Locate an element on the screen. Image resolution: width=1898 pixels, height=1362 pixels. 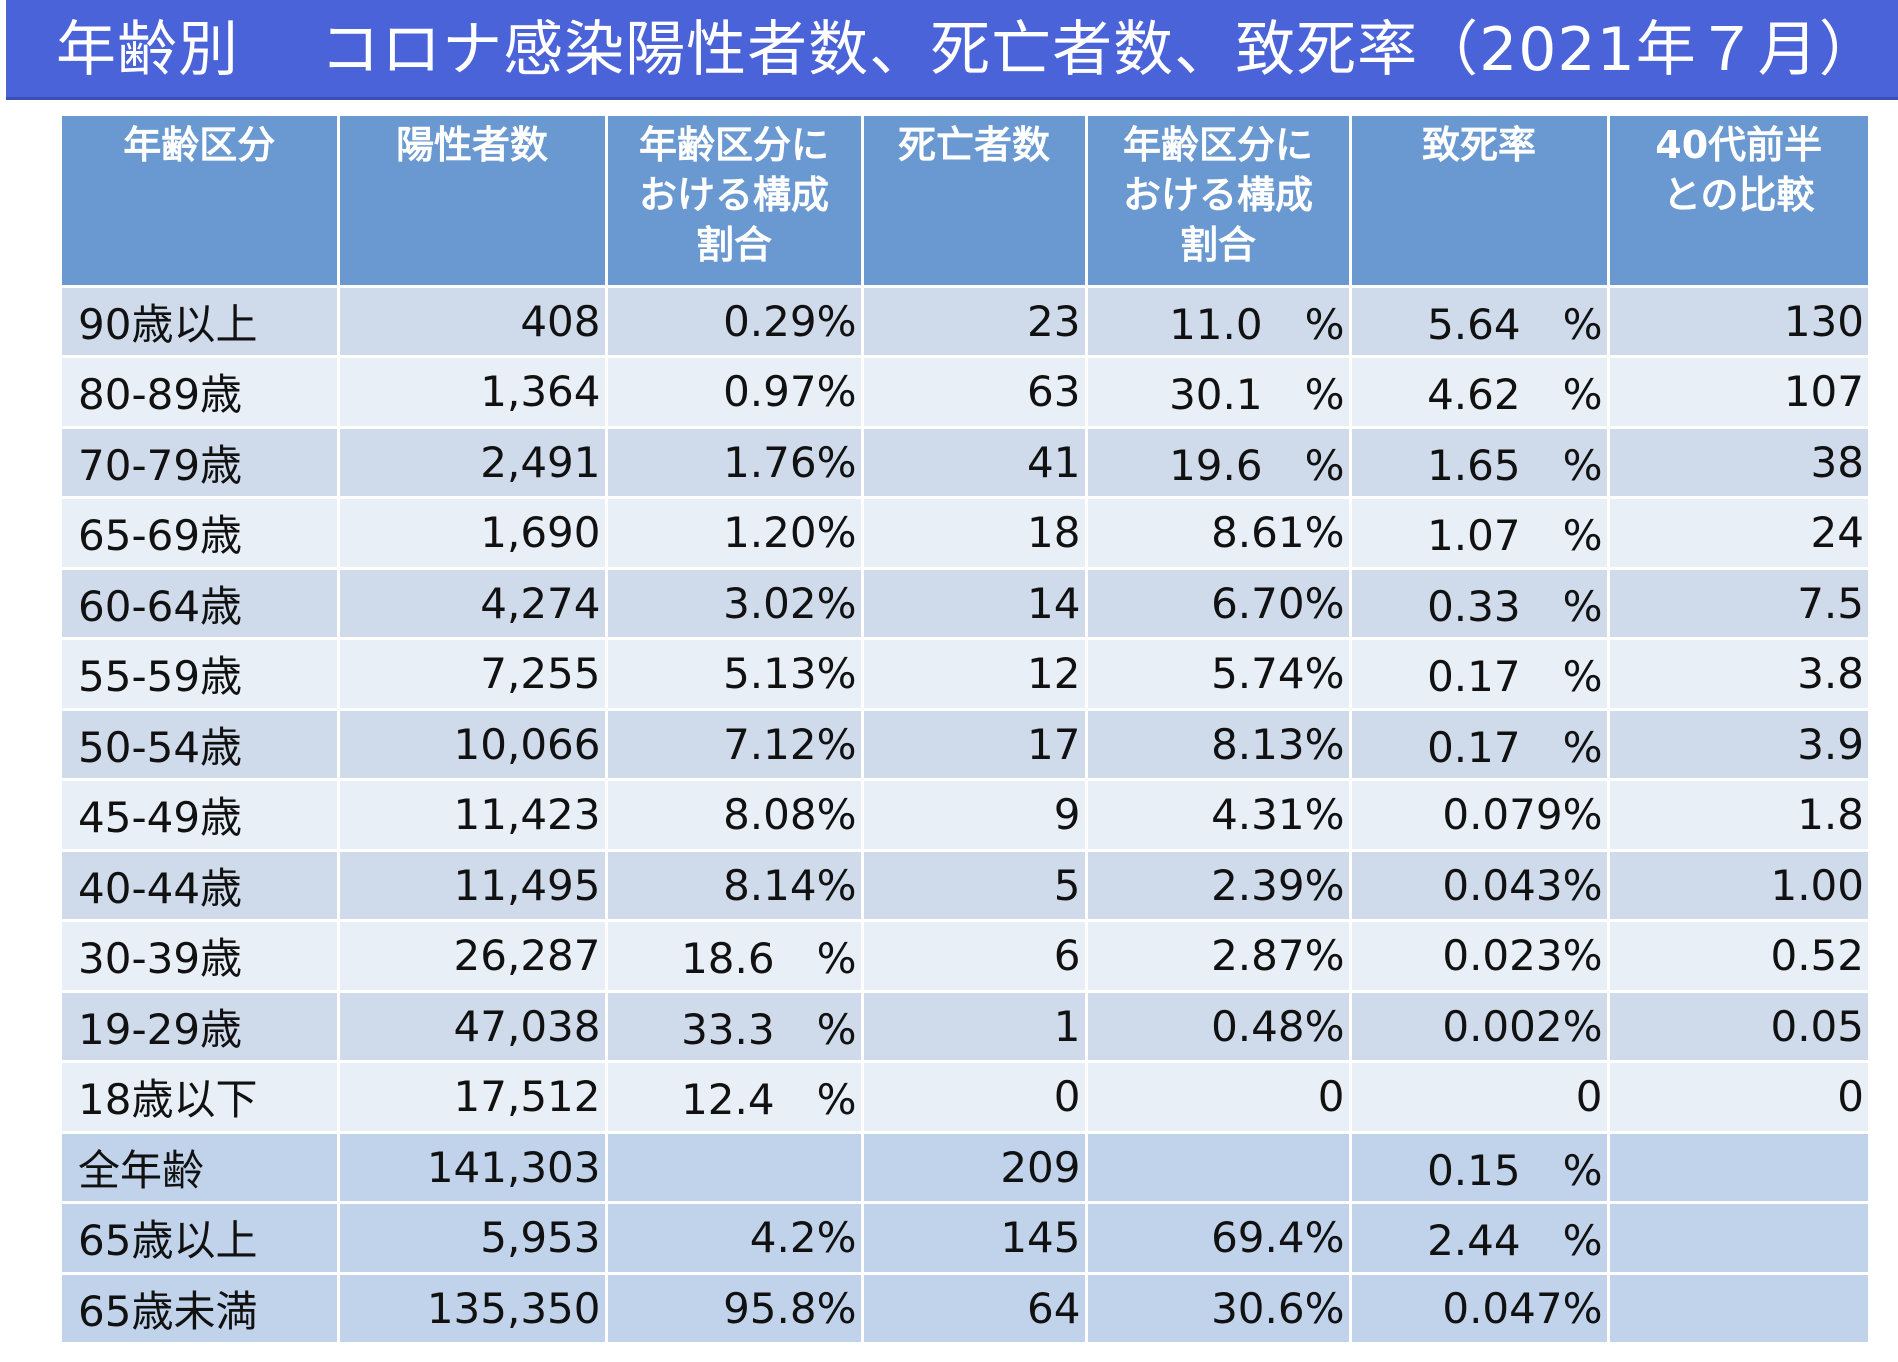
table-row: 40-44歳 11,495 8.14% 5 2.39% 0.043% 1.00 is located at coordinates (965, 886).